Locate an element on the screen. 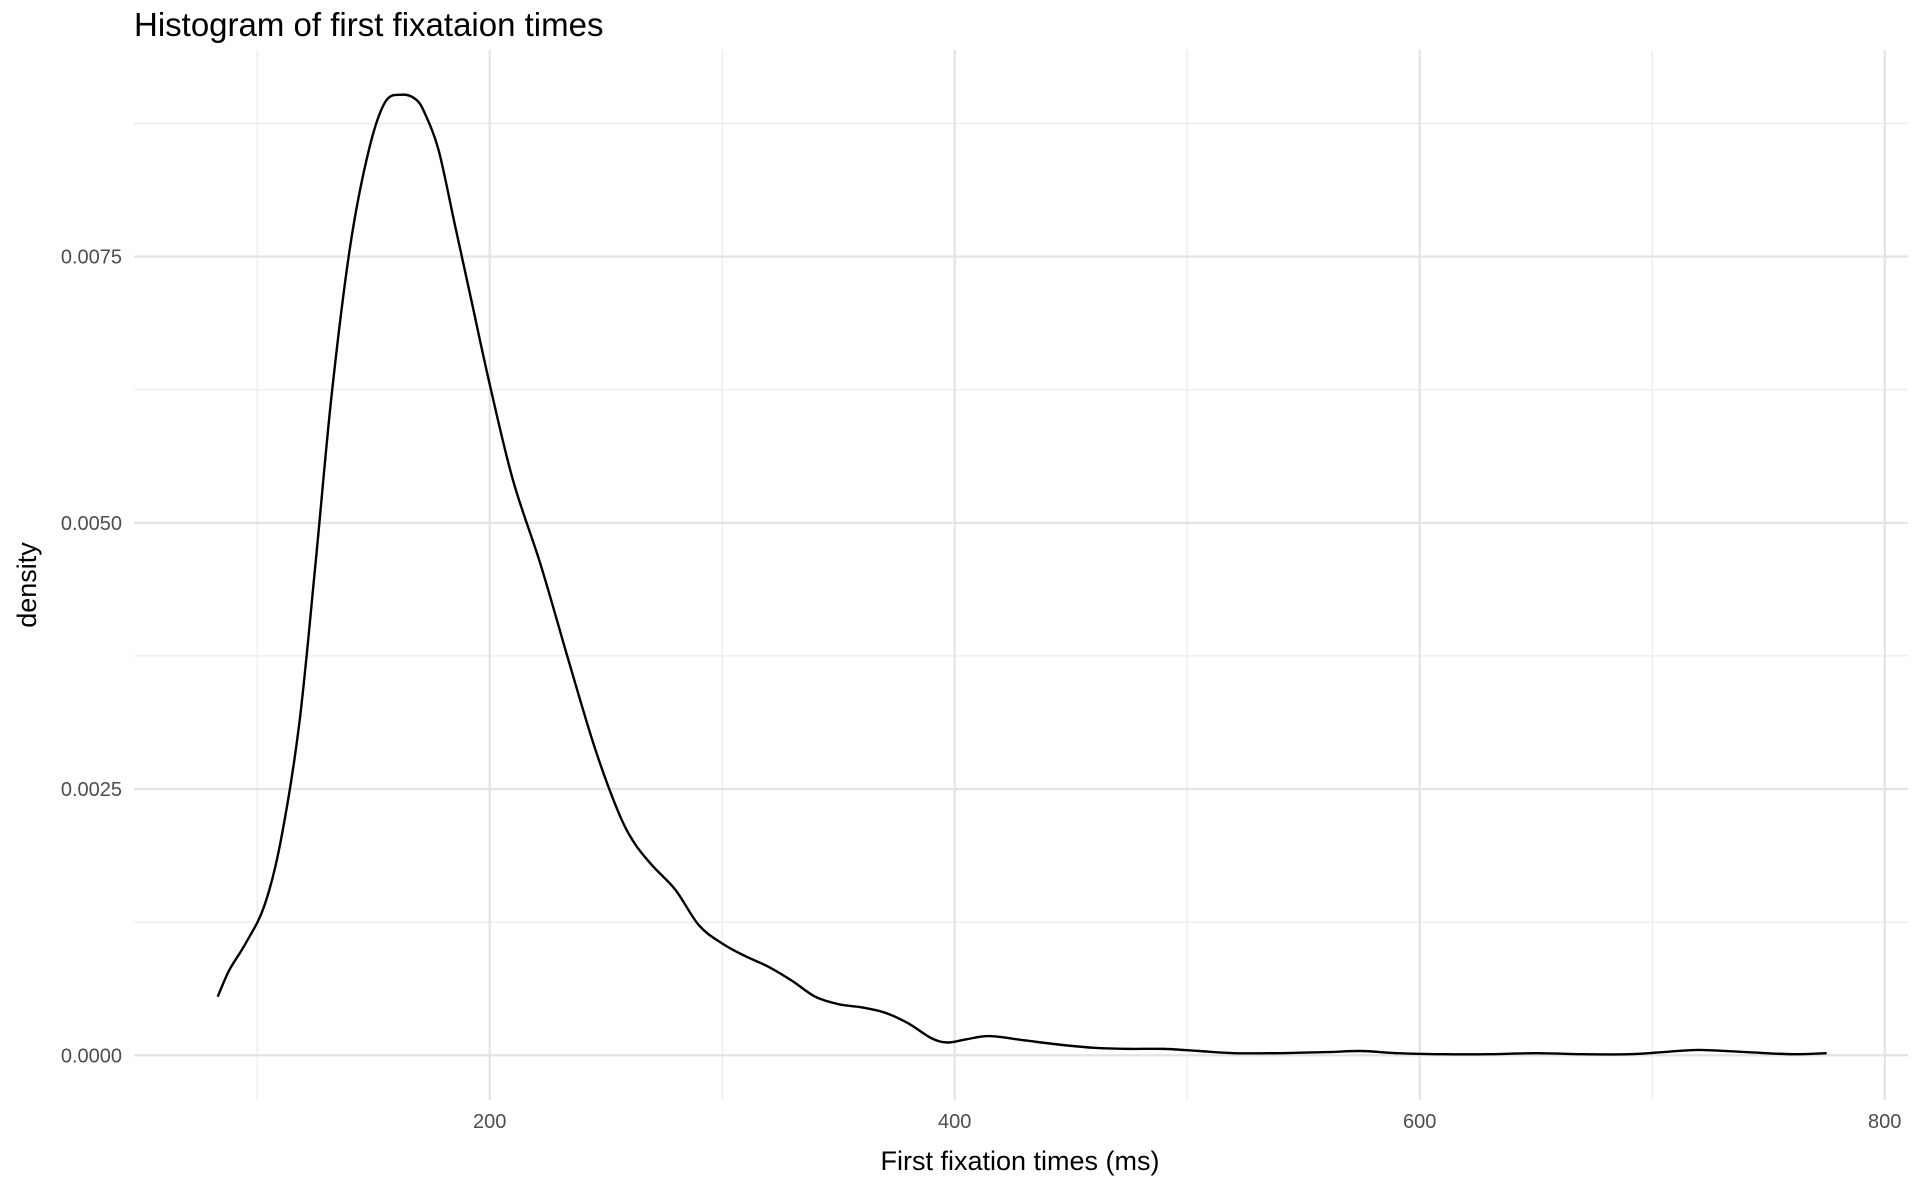  x-tick-label: 800 is located at coordinates (1884, 1122).